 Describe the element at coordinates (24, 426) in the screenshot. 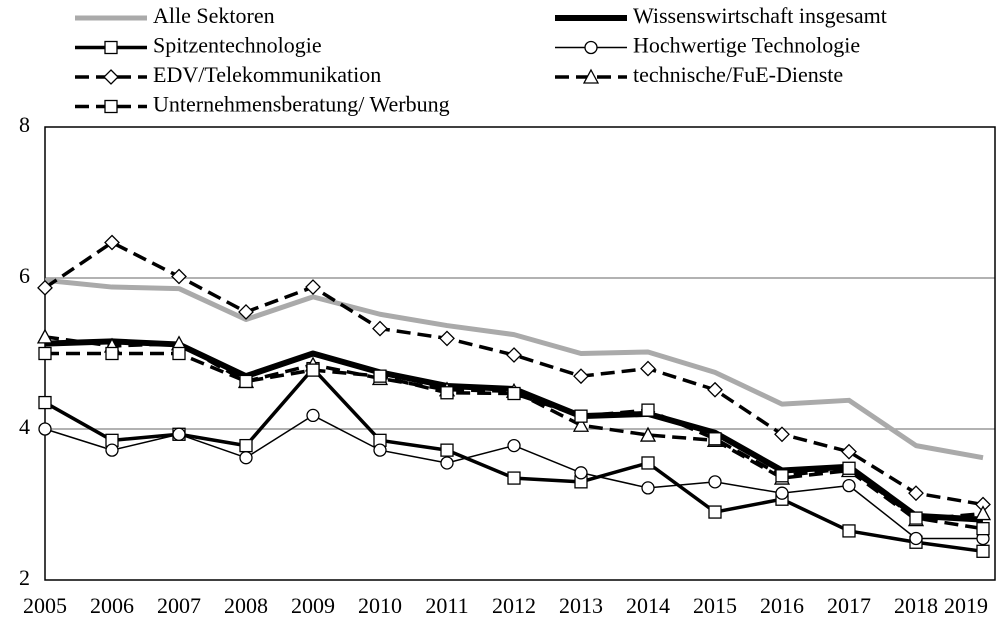

I see `y-tick-label: 4` at that location.